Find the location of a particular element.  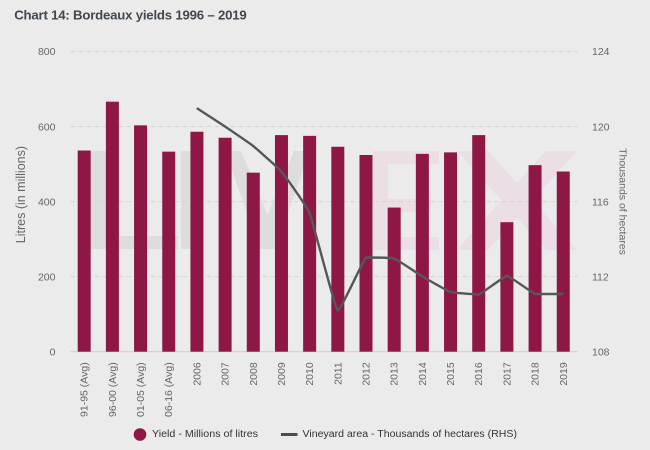

svg-text: 91-95 (Avg) is located at coordinates (85, 389).